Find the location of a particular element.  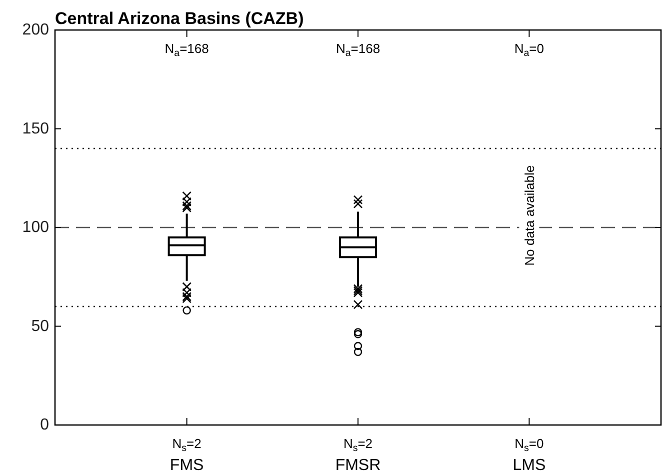

chart-title: Central Arizona Basins (CAZB) is located at coordinates (179, 18).